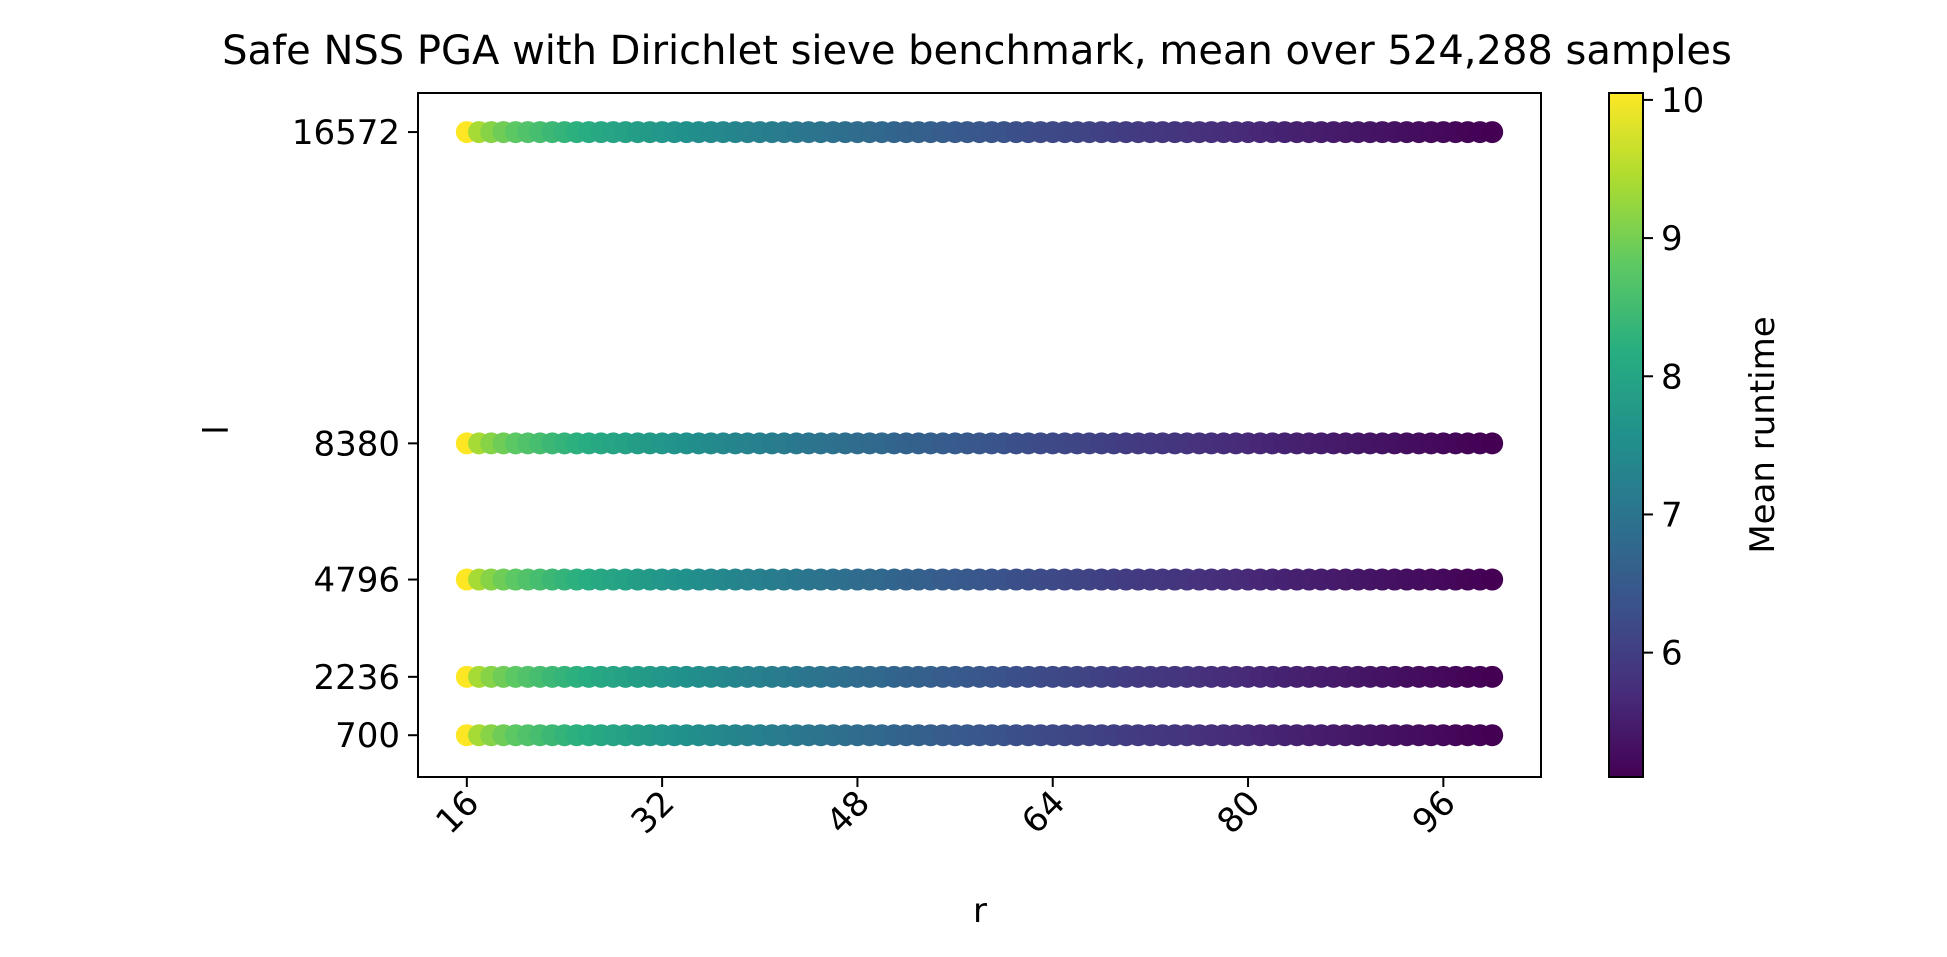  I want to click on colorbar-ticks: 6 7 8 9 10, so click(1673, 377).